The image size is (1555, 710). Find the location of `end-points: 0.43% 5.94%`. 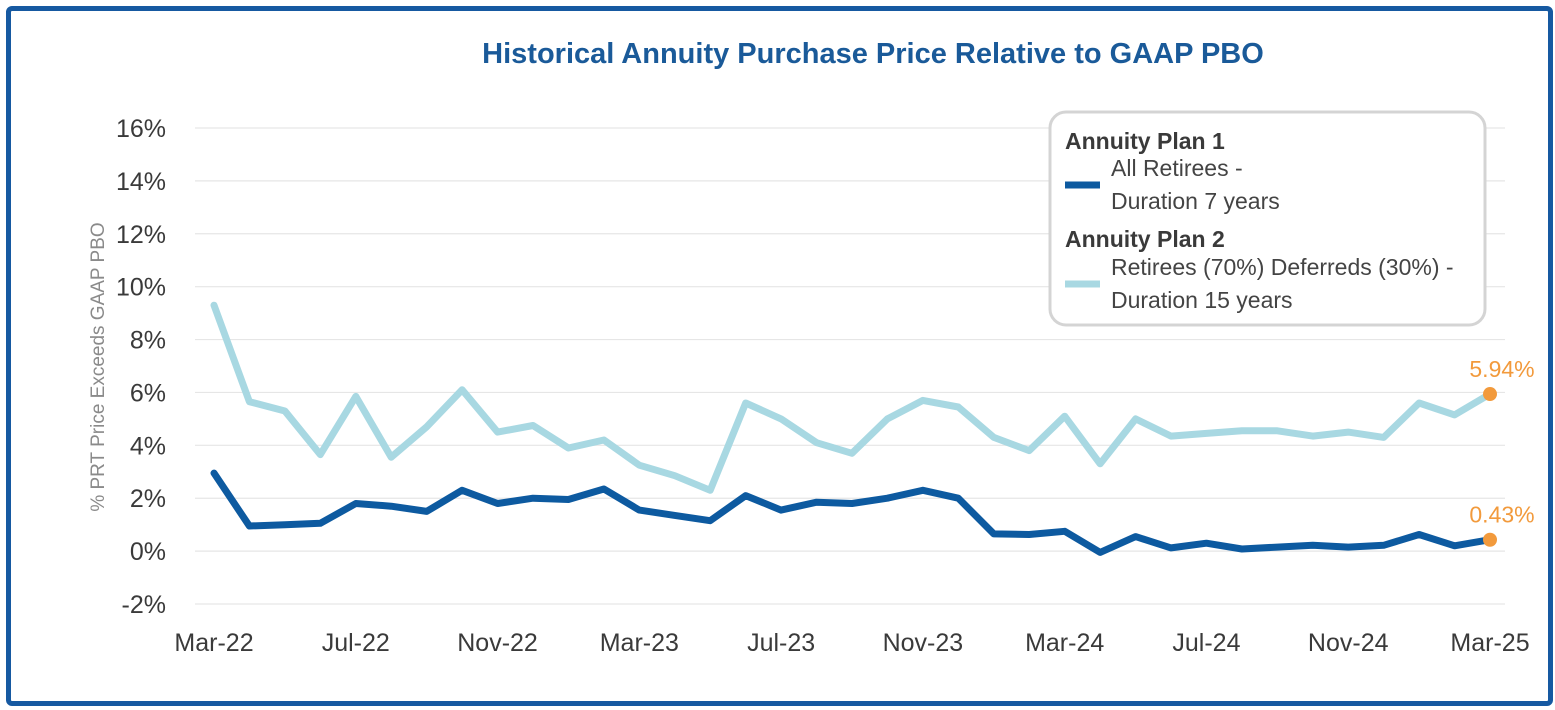

end-points: 0.43% 5.94% is located at coordinates (1502, 451).